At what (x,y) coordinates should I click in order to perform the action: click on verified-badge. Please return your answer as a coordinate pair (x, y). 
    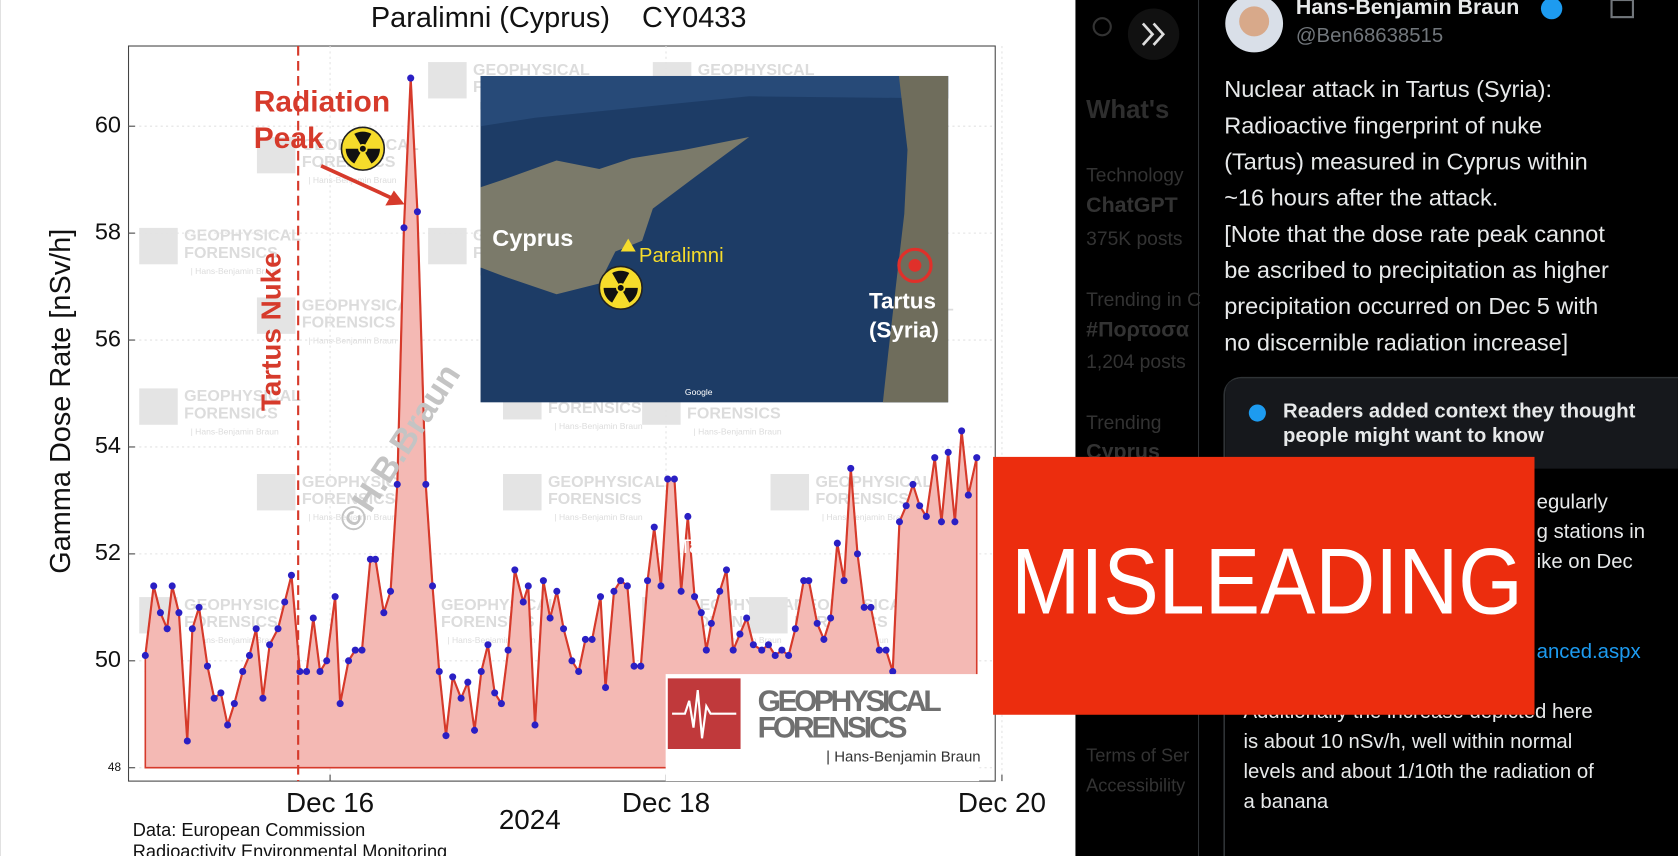
    Looking at the image, I should click on (1551, 10).